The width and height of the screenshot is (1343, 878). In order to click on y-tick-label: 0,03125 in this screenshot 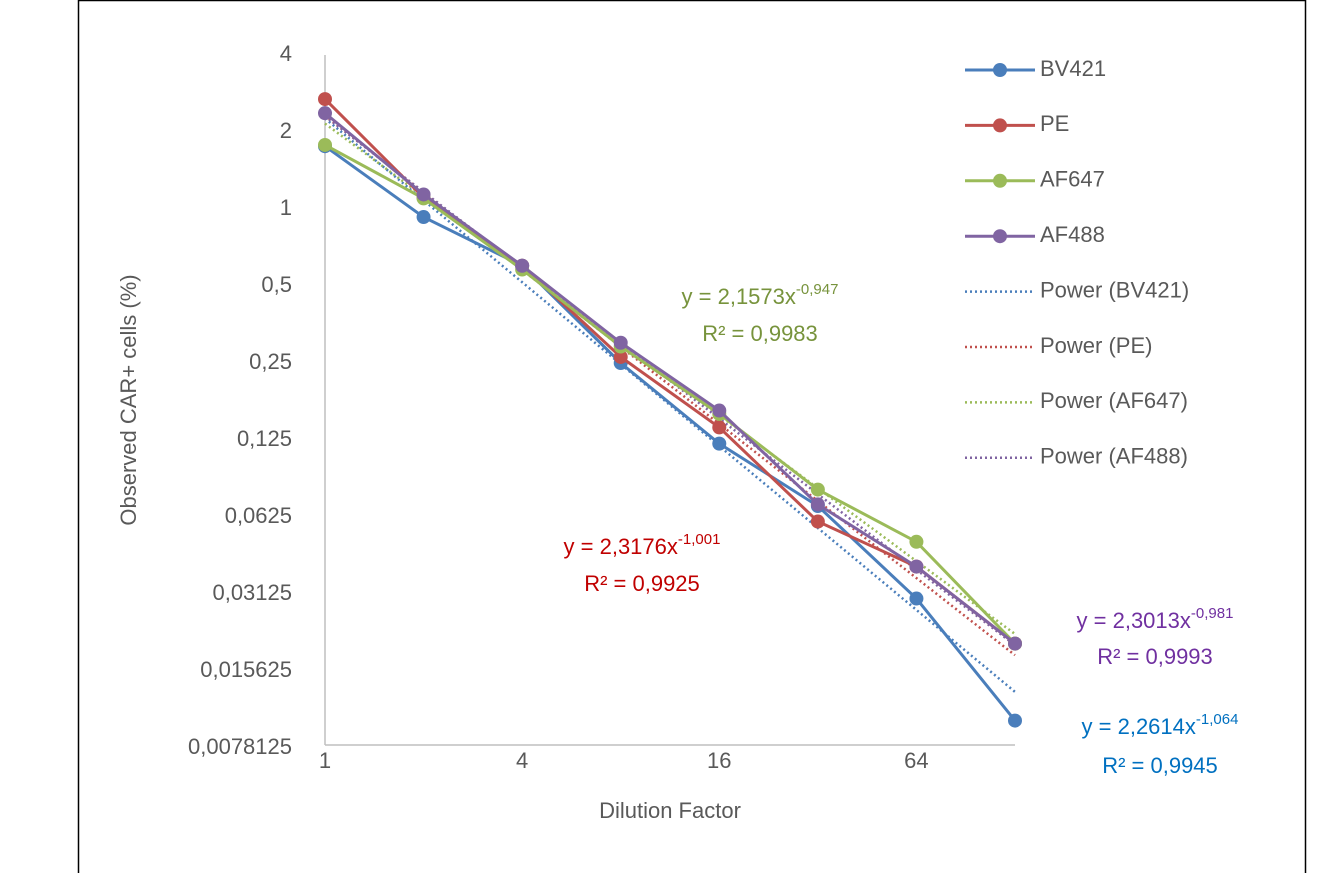, I will do `click(252, 592)`.